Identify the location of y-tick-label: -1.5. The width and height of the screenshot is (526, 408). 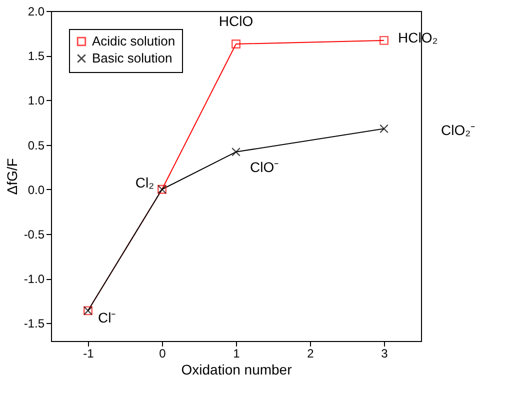
(34, 323).